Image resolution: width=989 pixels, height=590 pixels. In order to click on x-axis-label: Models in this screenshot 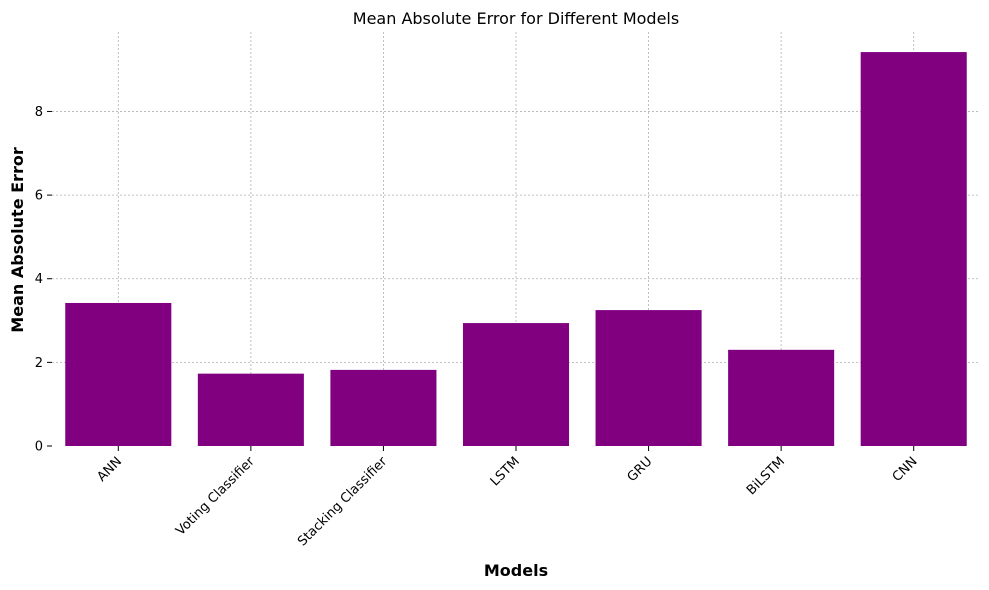, I will do `click(516, 570)`.